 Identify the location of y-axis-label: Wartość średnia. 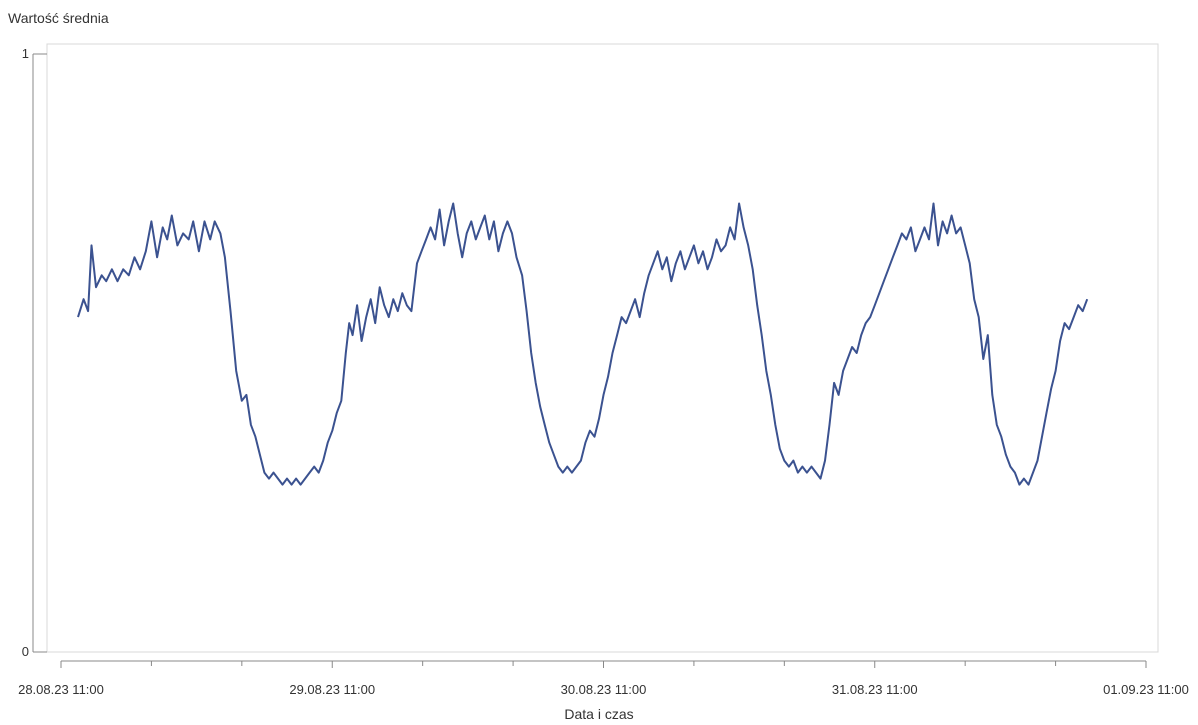
(58, 18).